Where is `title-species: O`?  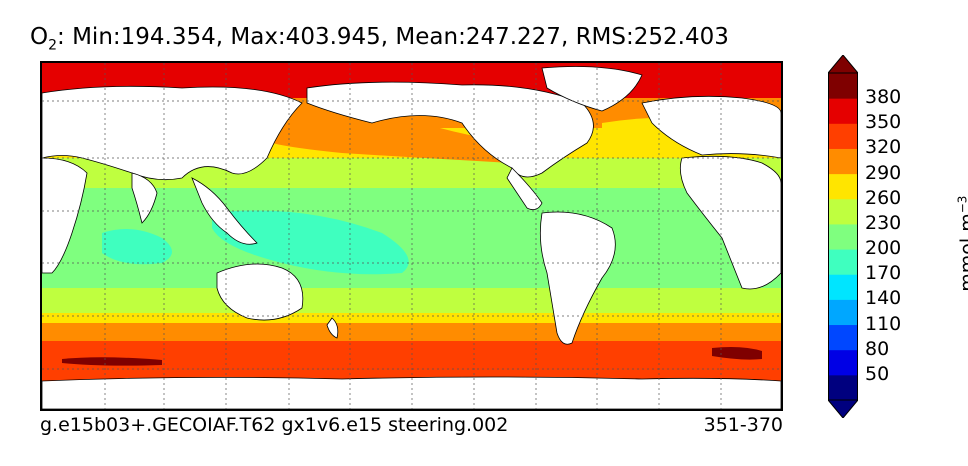 title-species: O is located at coordinates (39, 37).